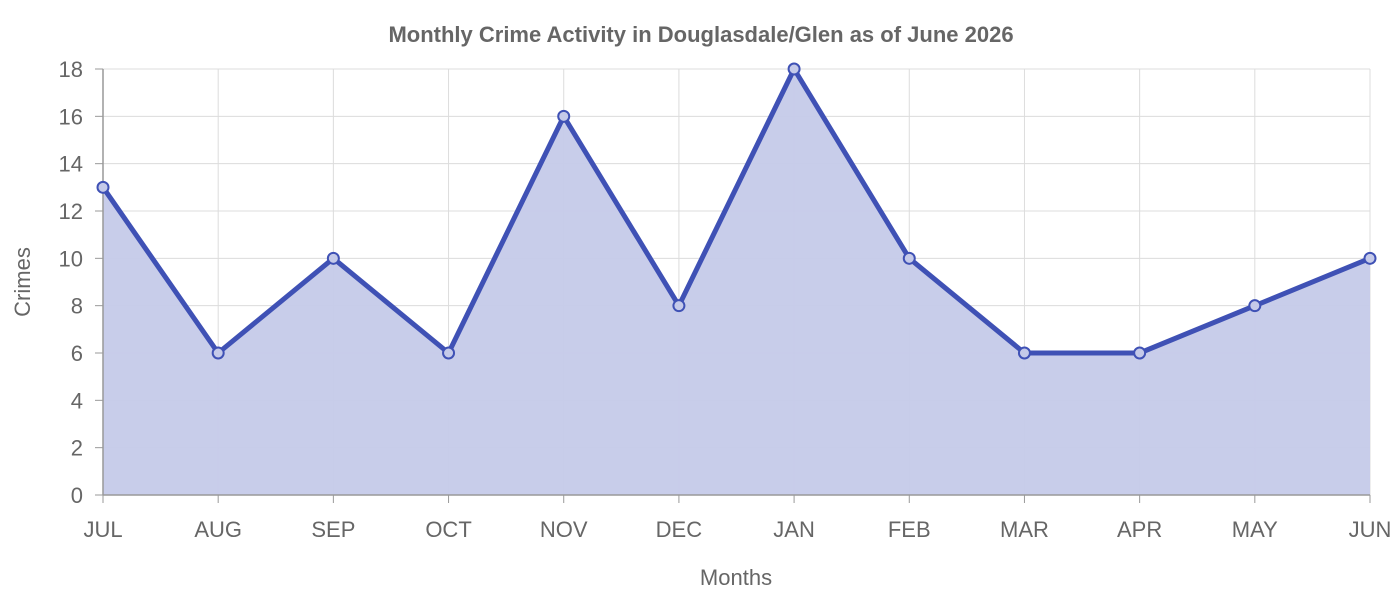 The image size is (1400, 600). Describe the element at coordinates (77, 448) in the screenshot. I see `y-tick-label: 2` at that location.